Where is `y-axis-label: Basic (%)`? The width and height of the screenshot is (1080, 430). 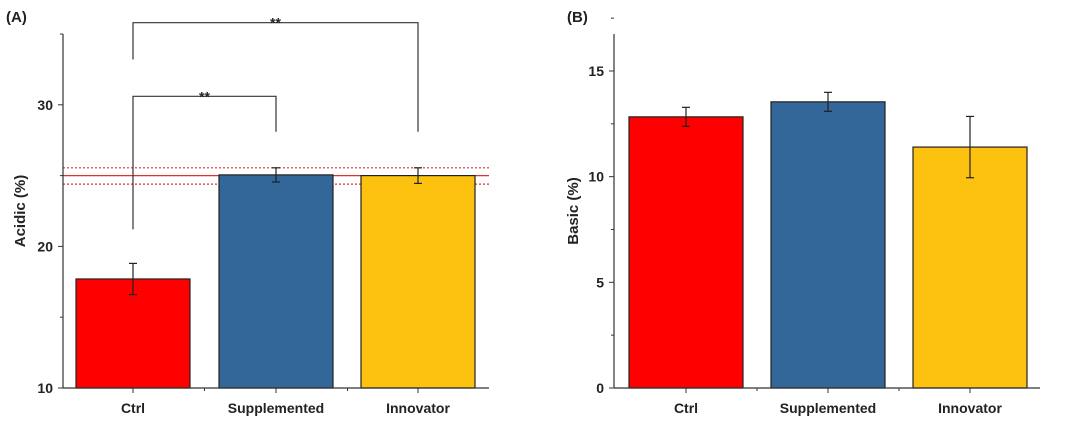
y-axis-label: Basic (%) is located at coordinates (573, 211).